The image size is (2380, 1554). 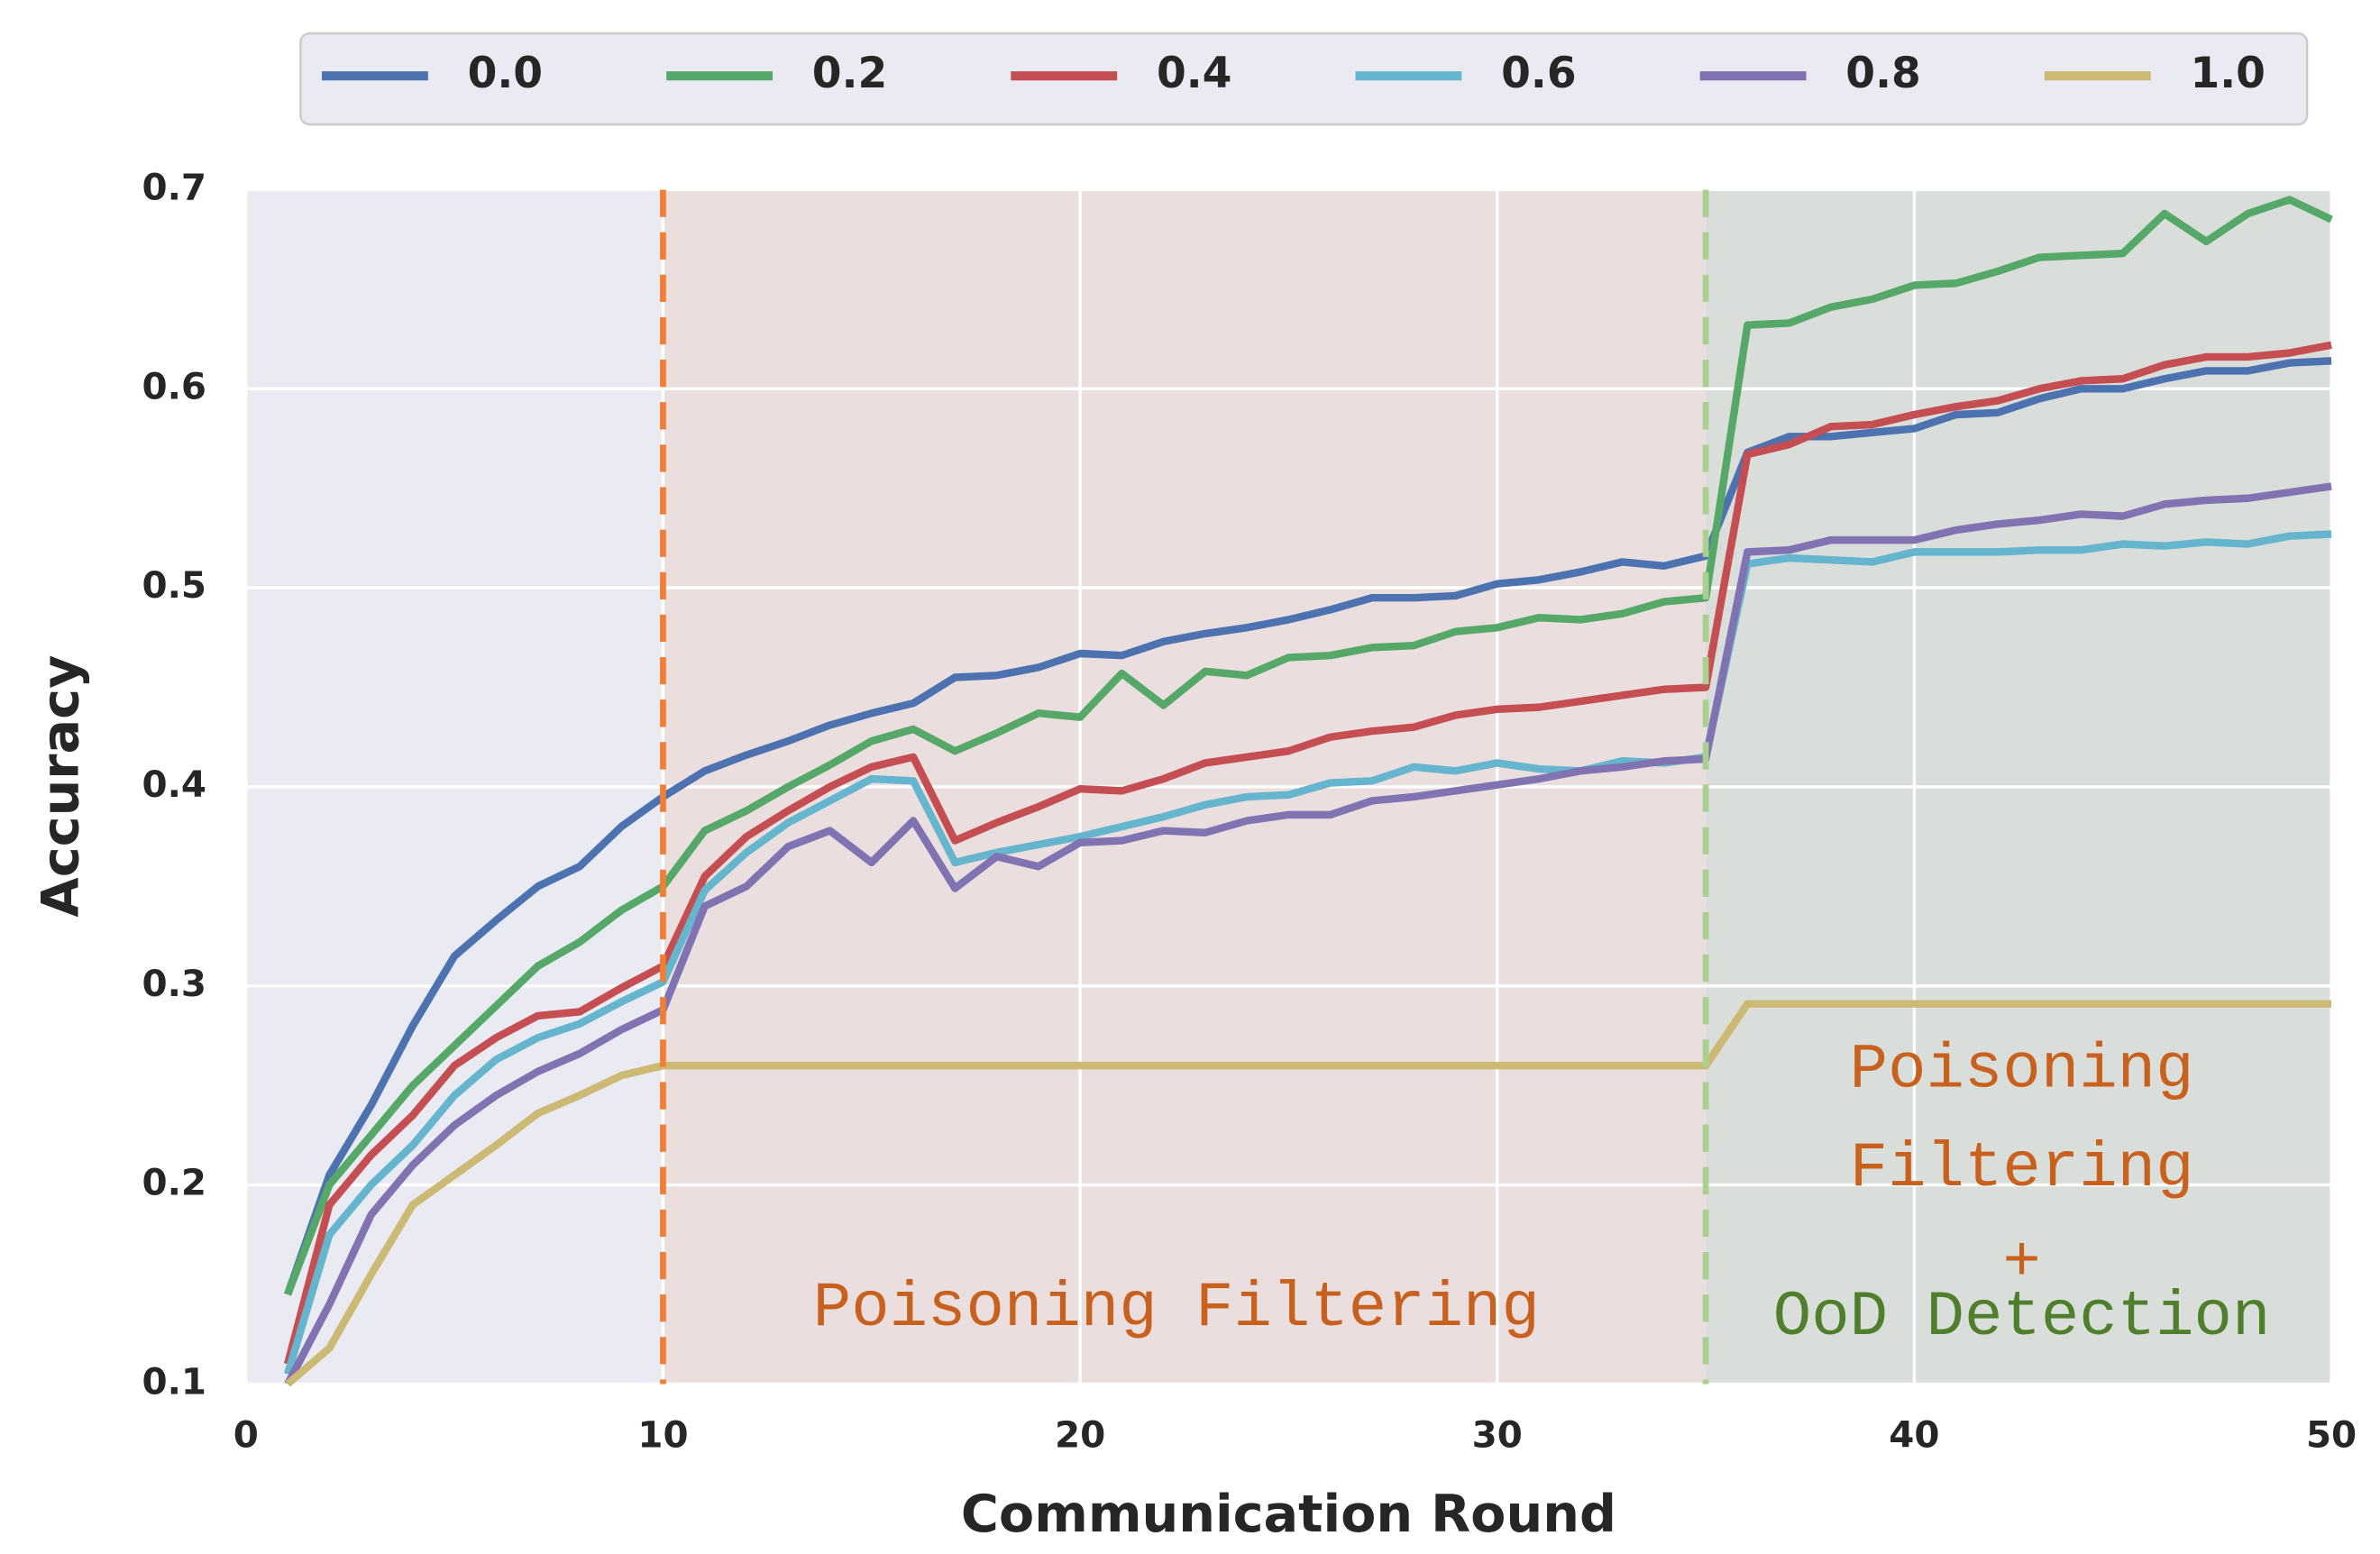 I want to click on y-tick-label: 0.3, so click(x=174, y=983).